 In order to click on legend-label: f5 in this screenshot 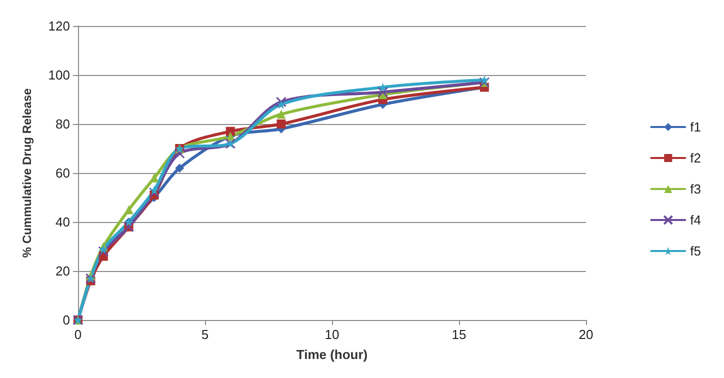, I will do `click(695, 251)`.